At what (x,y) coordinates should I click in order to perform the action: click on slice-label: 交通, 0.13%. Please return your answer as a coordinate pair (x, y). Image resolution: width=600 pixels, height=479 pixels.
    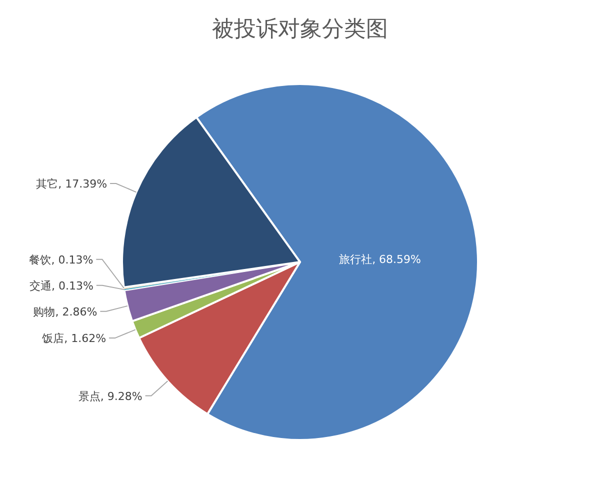
    Looking at the image, I should click on (61, 285).